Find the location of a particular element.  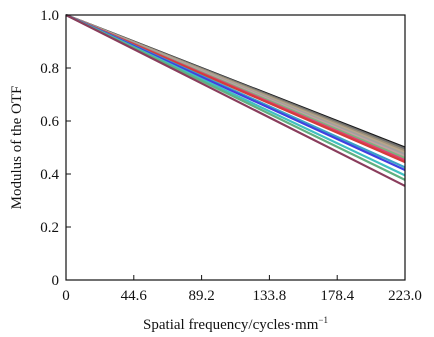

x-tick-label: 223.0 is located at coordinates (405, 296).